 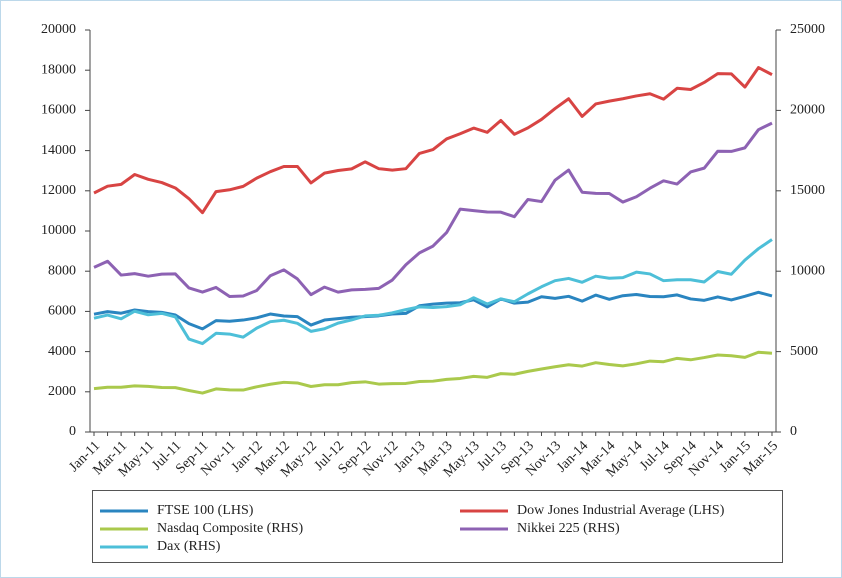 What do you see at coordinates (58, 190) in the screenshot?
I see `y-tick-label: 12000` at bounding box center [58, 190].